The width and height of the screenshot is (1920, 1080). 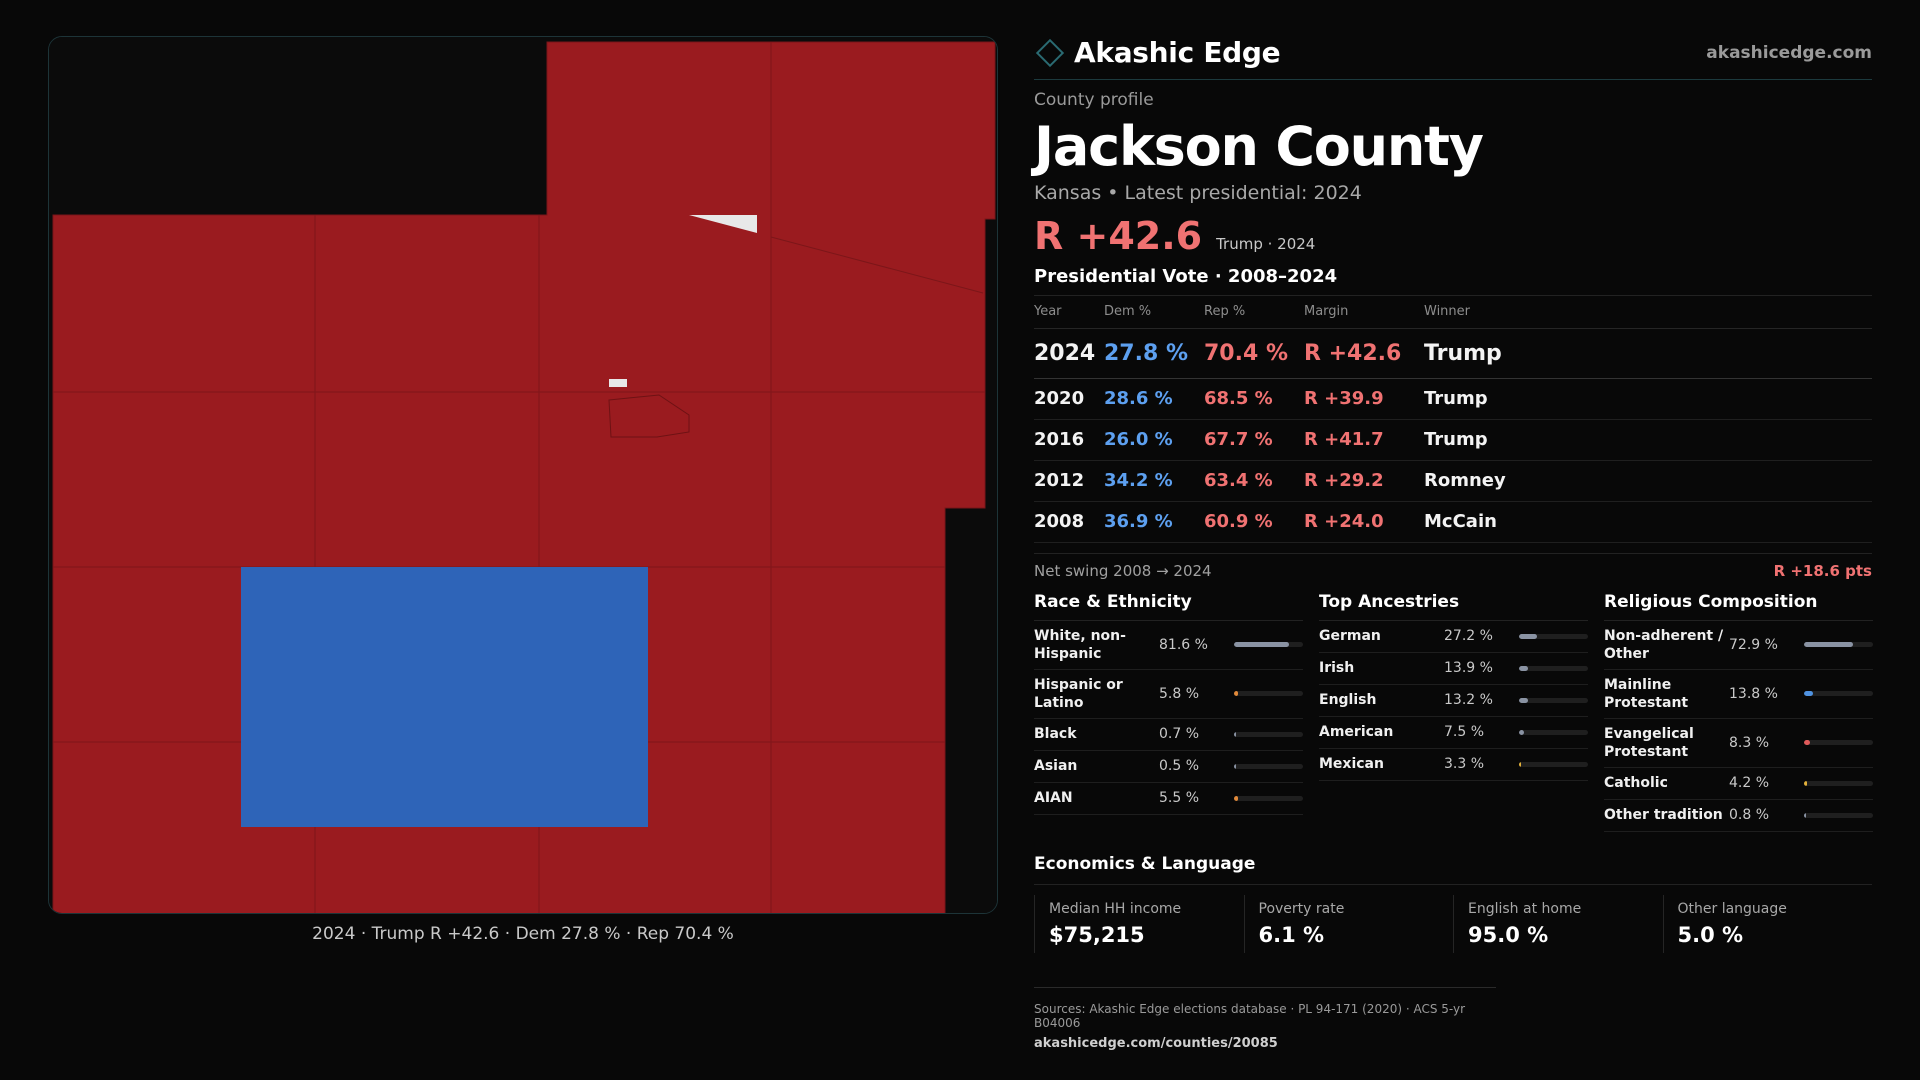 What do you see at coordinates (1053, 798) in the screenshot?
I see `demo-label: AIAN` at bounding box center [1053, 798].